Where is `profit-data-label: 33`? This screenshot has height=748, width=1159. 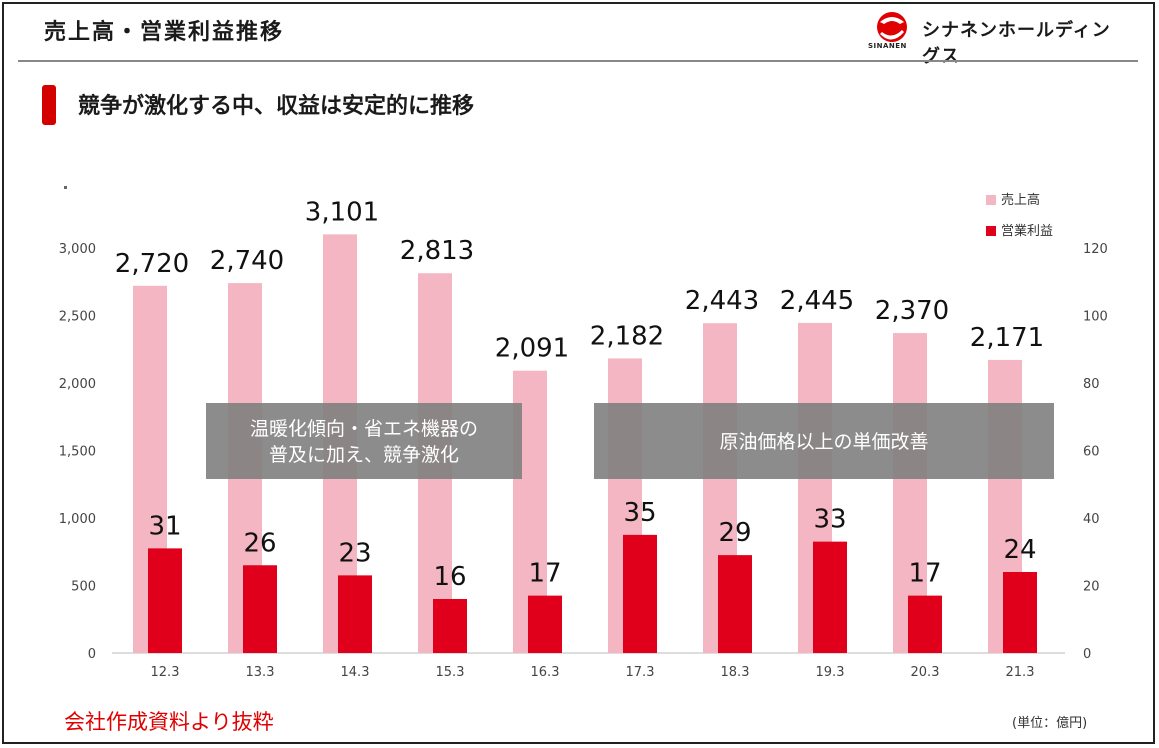
profit-data-label: 33 is located at coordinates (829, 520).